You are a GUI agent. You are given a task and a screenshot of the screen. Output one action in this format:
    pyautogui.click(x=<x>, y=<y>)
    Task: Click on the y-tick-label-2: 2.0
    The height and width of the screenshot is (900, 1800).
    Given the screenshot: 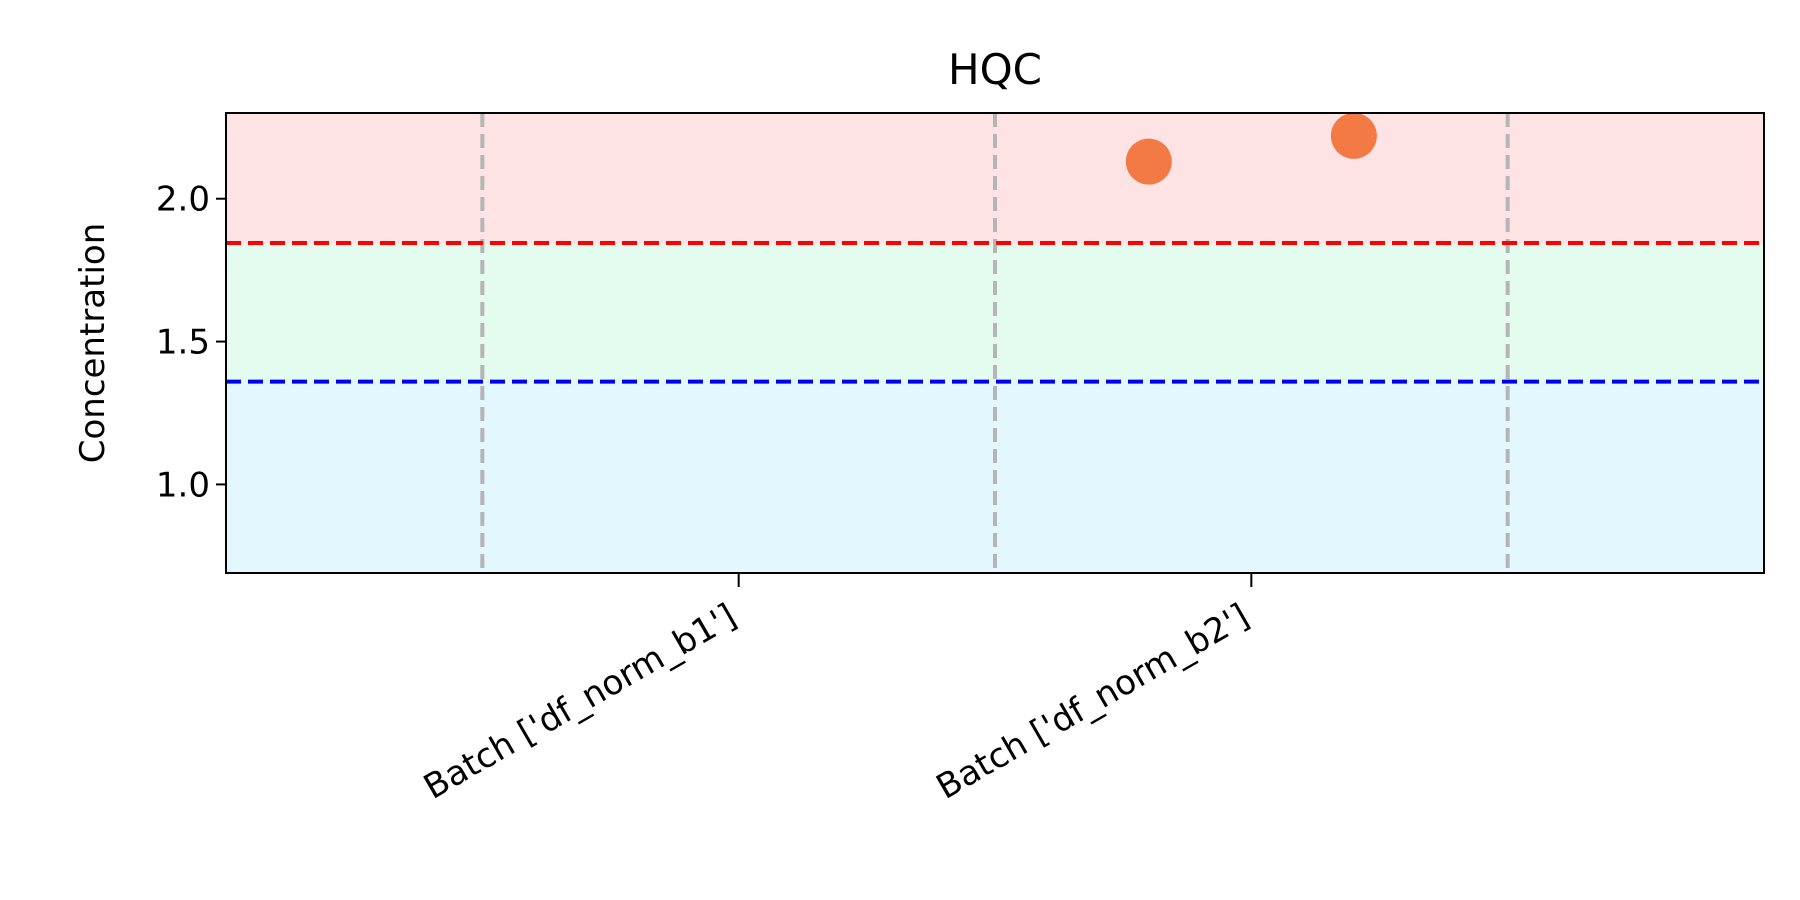 What is the action you would take?
    pyautogui.click(x=183, y=200)
    